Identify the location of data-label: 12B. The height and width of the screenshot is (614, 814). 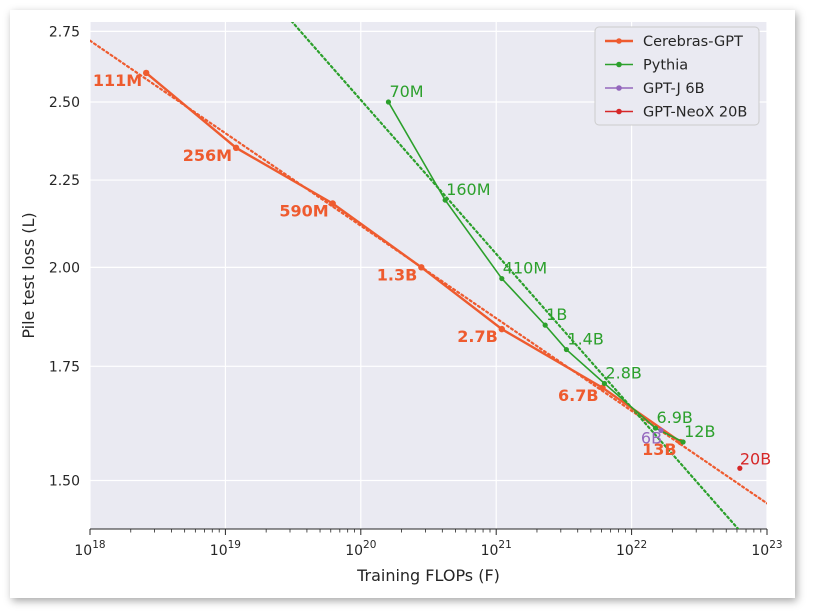
(699, 431).